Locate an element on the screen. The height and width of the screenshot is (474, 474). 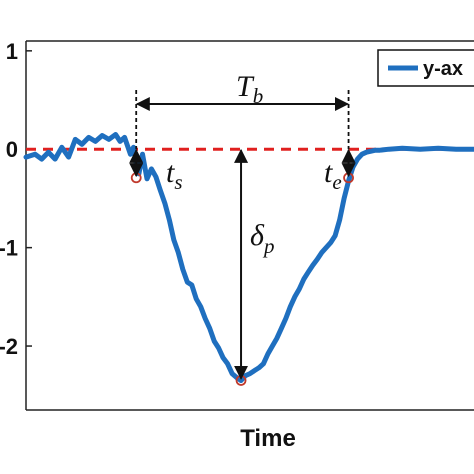
annotation-delta-p: δp is located at coordinates (262, 238).